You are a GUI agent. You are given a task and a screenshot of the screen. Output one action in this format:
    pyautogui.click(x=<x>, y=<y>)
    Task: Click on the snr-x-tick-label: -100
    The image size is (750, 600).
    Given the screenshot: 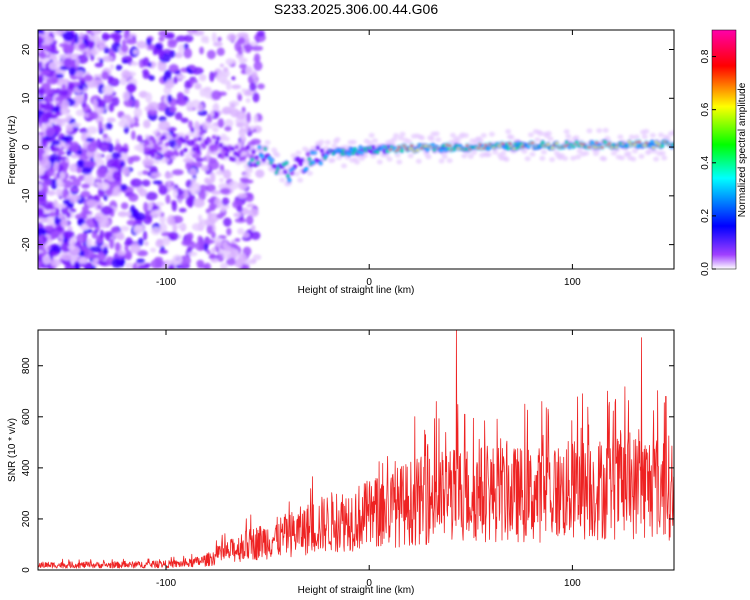 What is the action you would take?
    pyautogui.click(x=166, y=583)
    